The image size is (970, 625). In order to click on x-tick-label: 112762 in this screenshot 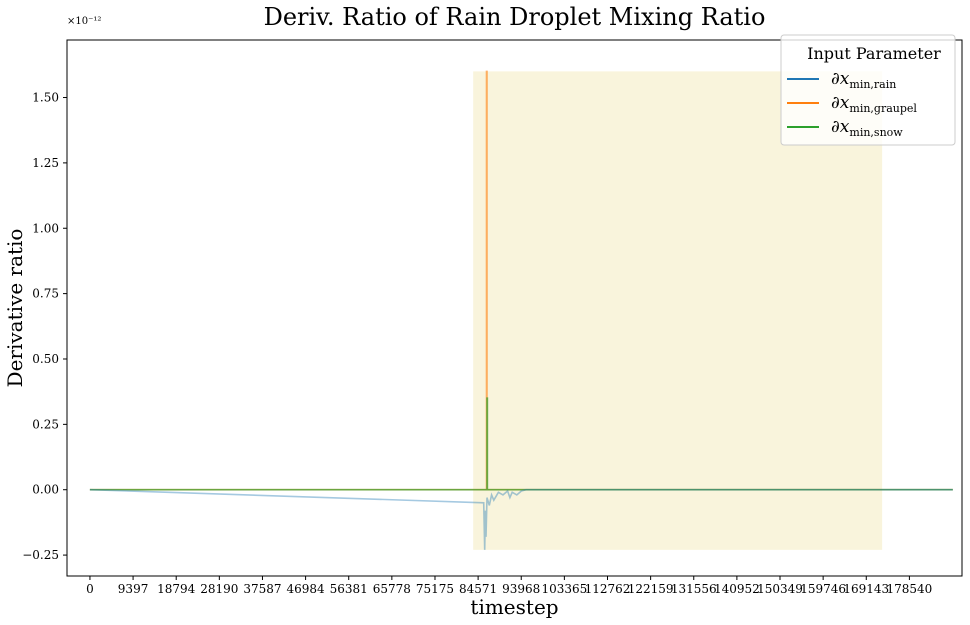, I will do `click(608, 589)`.